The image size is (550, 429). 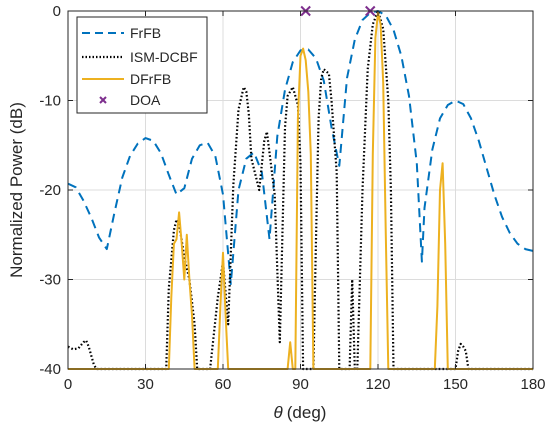 I want to click on legend-label-dfrfb: DFrFB, so click(x=150, y=79).